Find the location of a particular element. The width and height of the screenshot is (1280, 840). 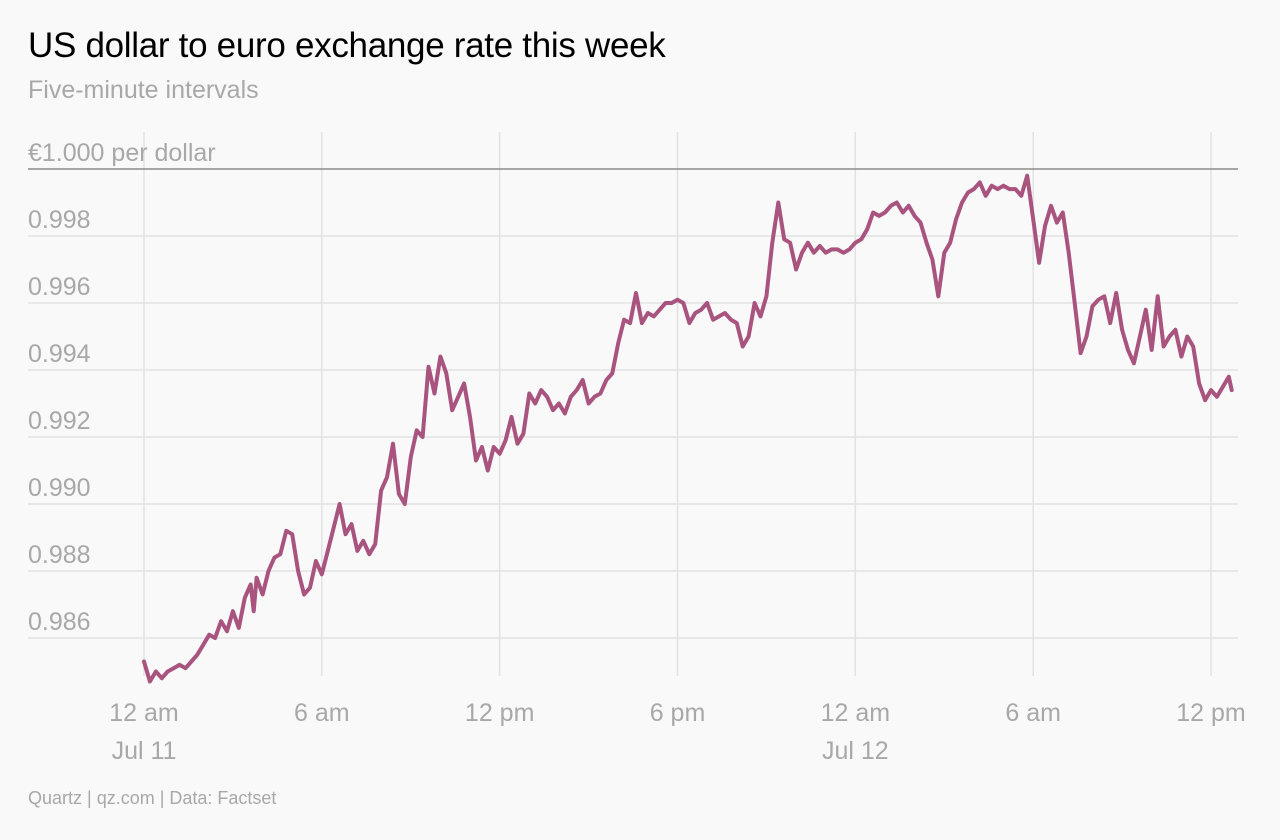

x-tick-label-6: 12 pm is located at coordinates (1210, 713).